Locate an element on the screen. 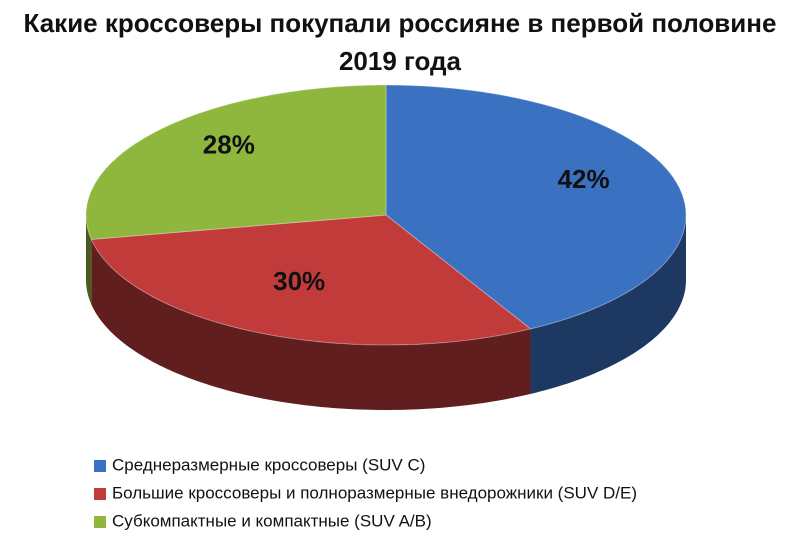 The width and height of the screenshot is (800, 544). data-label: 28% is located at coordinates (229, 145).